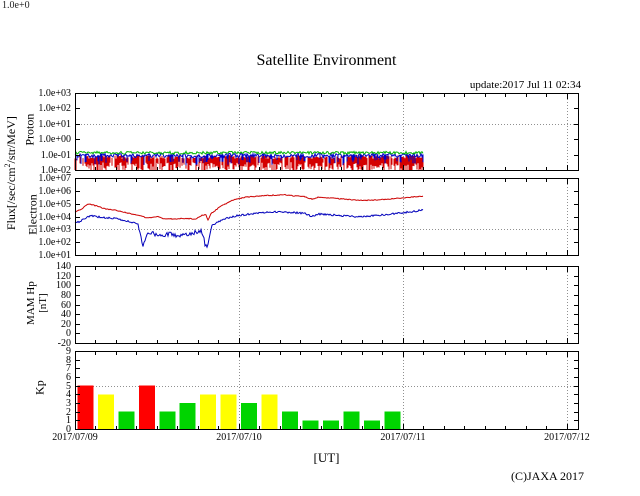 The width and height of the screenshot is (640, 496). Describe the element at coordinates (66, 314) in the screenshot. I see `y-tick-label: 40` at that location.